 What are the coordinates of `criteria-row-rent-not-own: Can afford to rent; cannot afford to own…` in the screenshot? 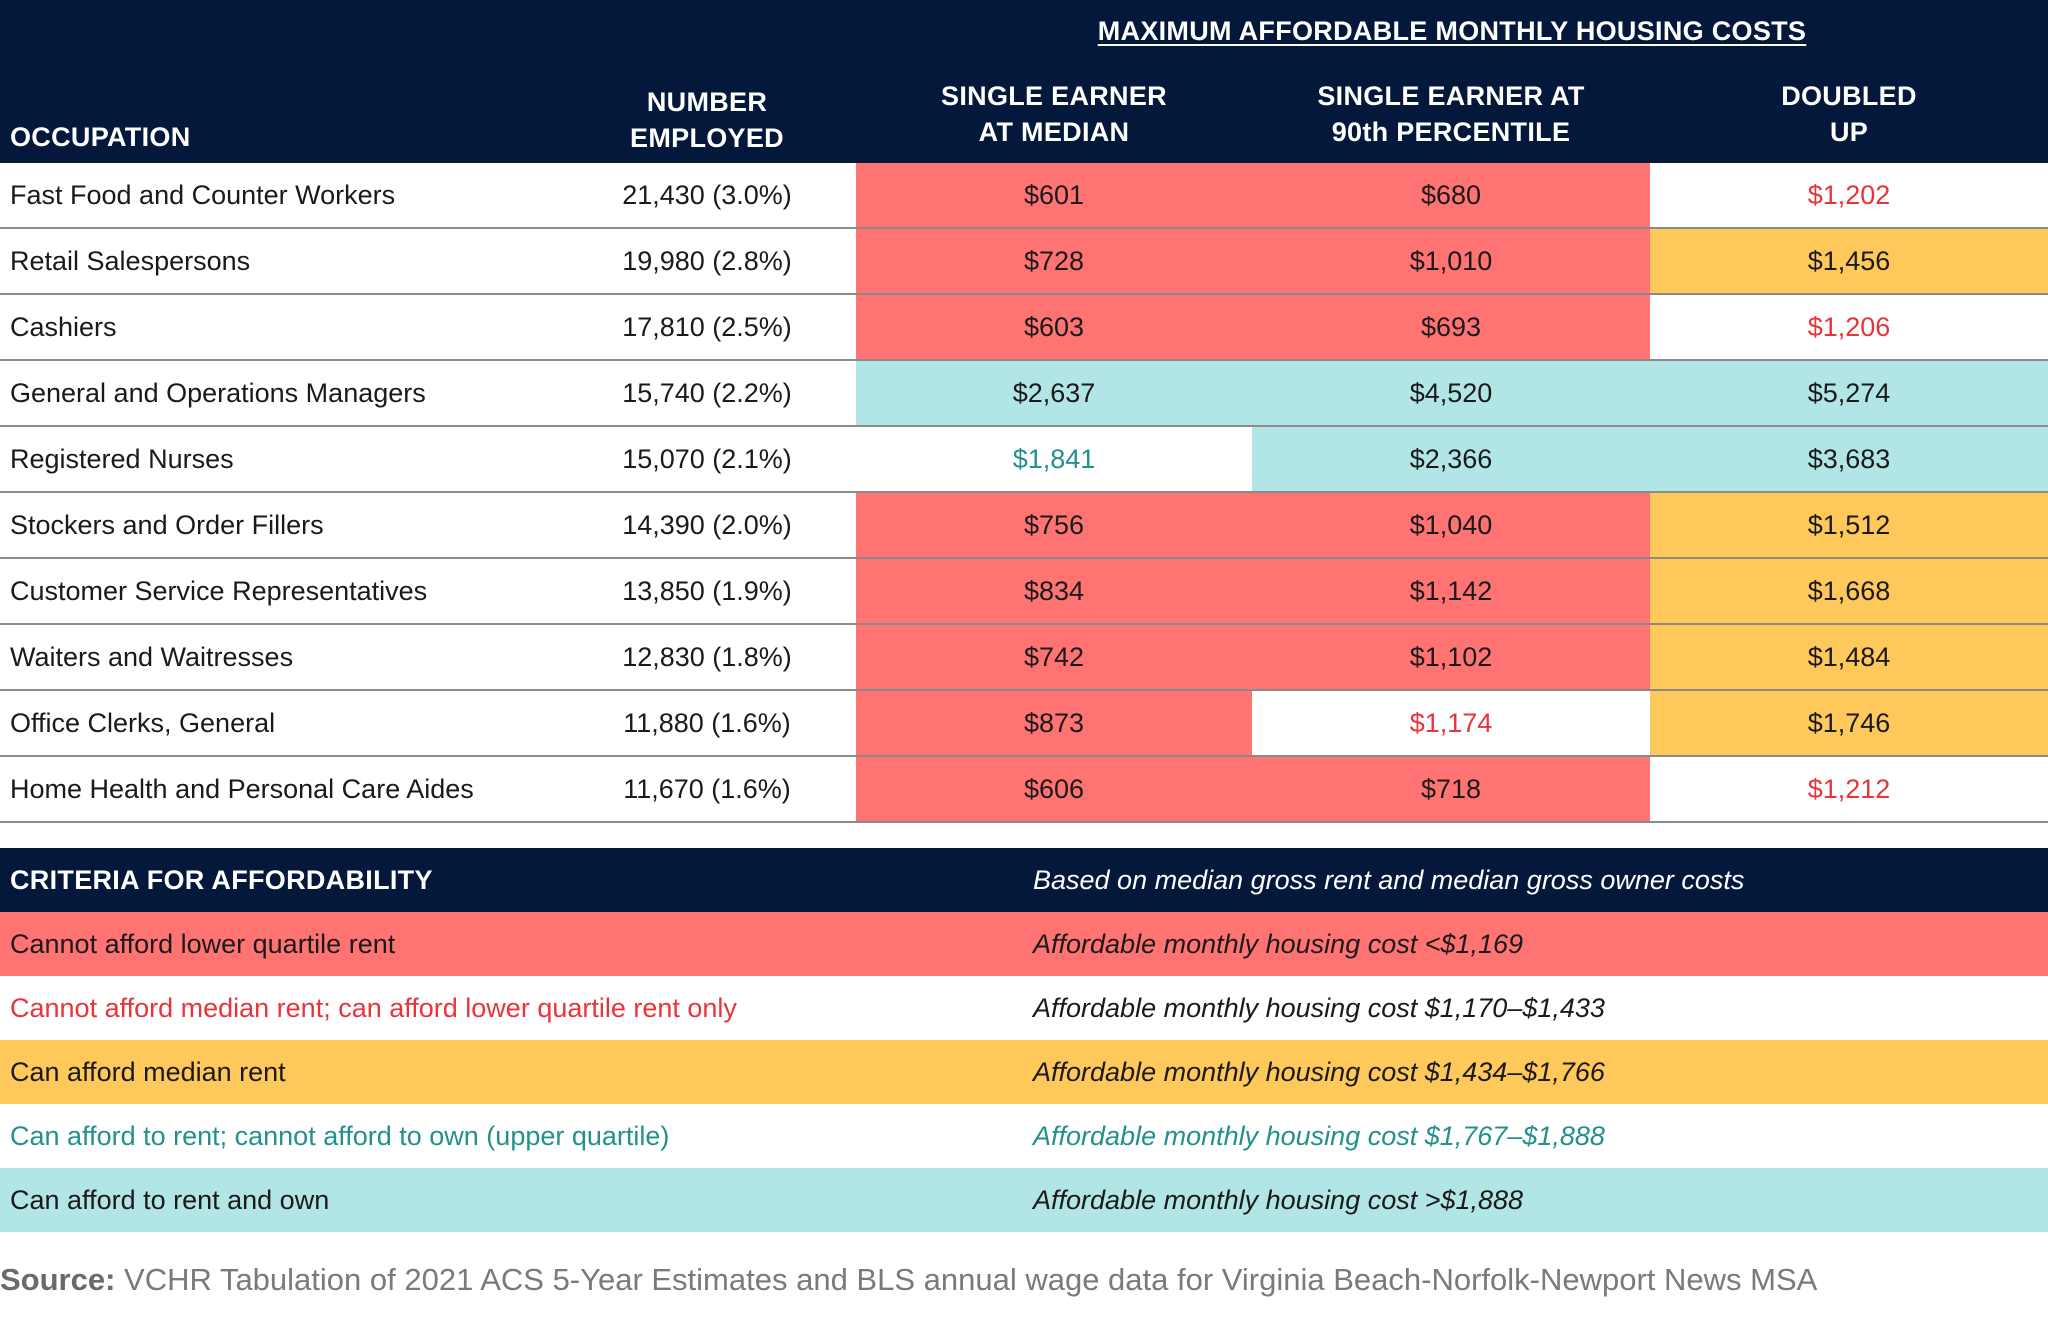 It's located at (1024, 1136).